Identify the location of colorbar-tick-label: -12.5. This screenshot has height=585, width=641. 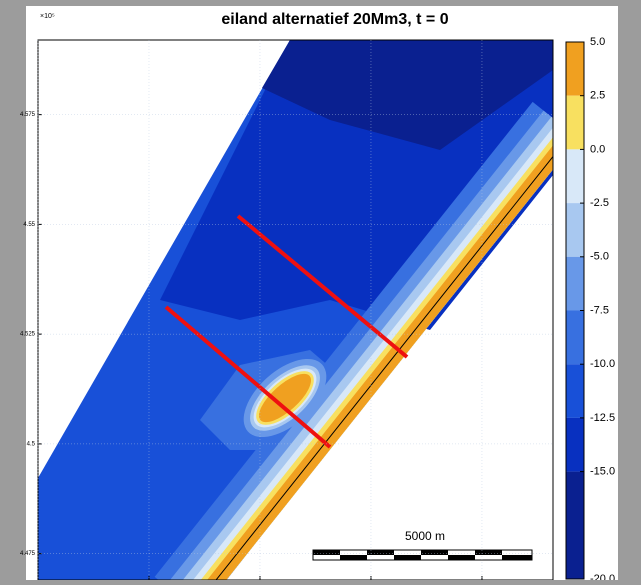
(602, 418).